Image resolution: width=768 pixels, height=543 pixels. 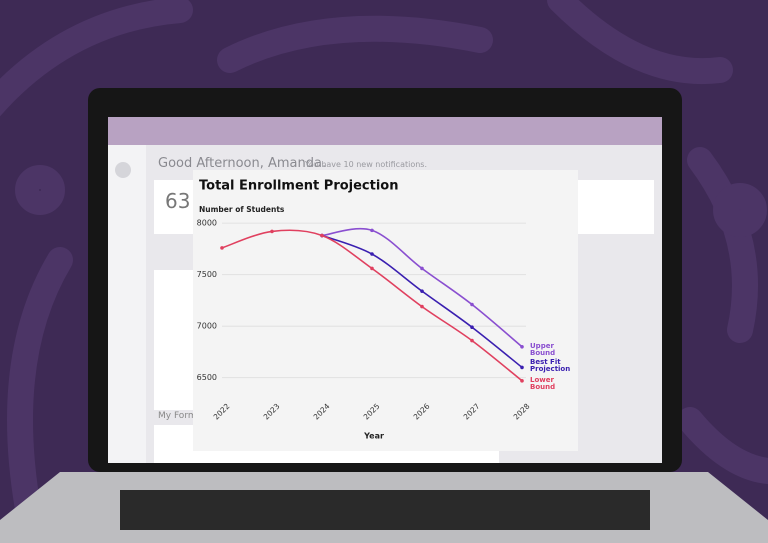 What do you see at coordinates (127, 304) in the screenshot?
I see `sidebar` at bounding box center [127, 304].